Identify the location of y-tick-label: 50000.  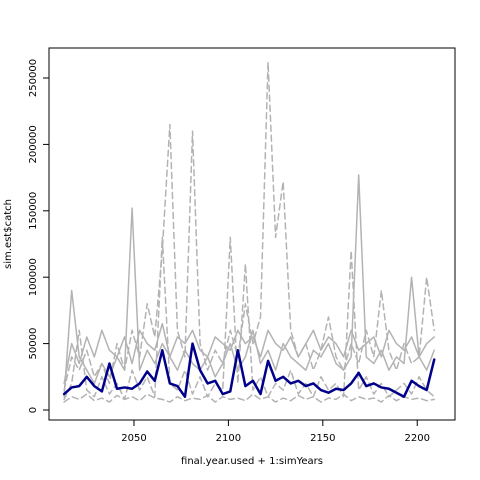
(33, 344).